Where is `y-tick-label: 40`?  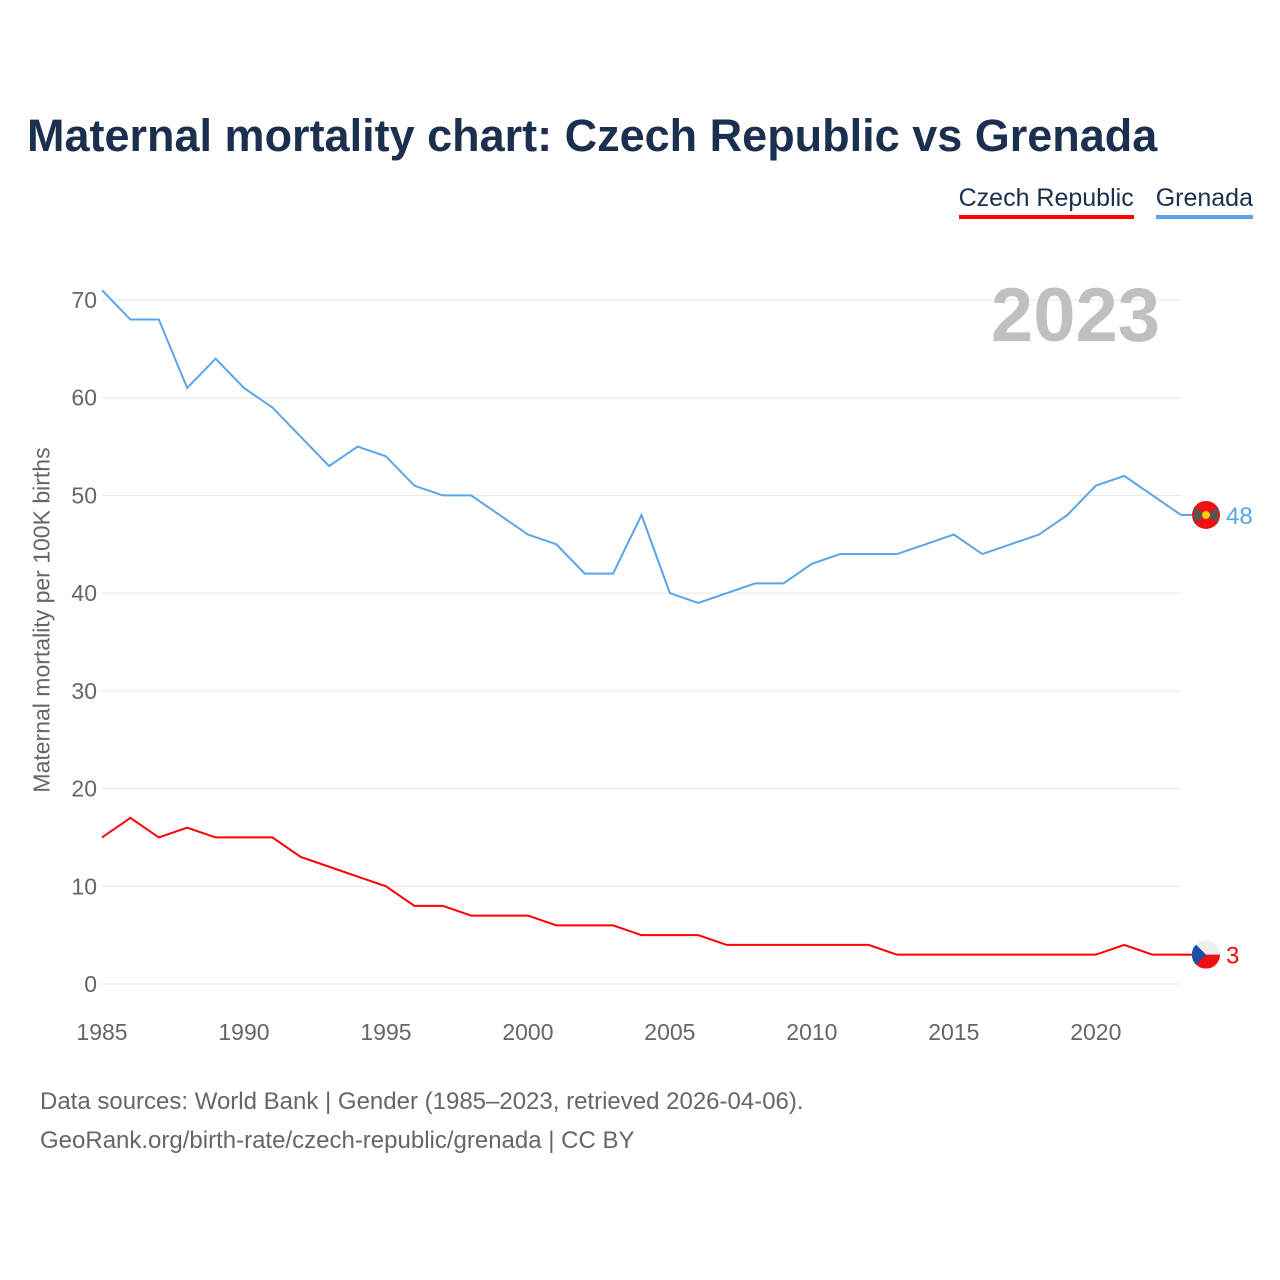
y-tick-label: 40 is located at coordinates (84, 593).